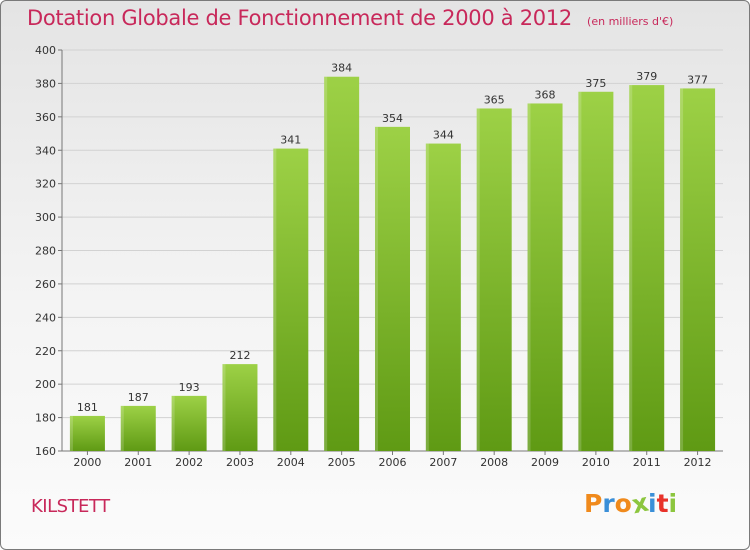  I want to click on x-tick-label: 2012, so click(698, 462).